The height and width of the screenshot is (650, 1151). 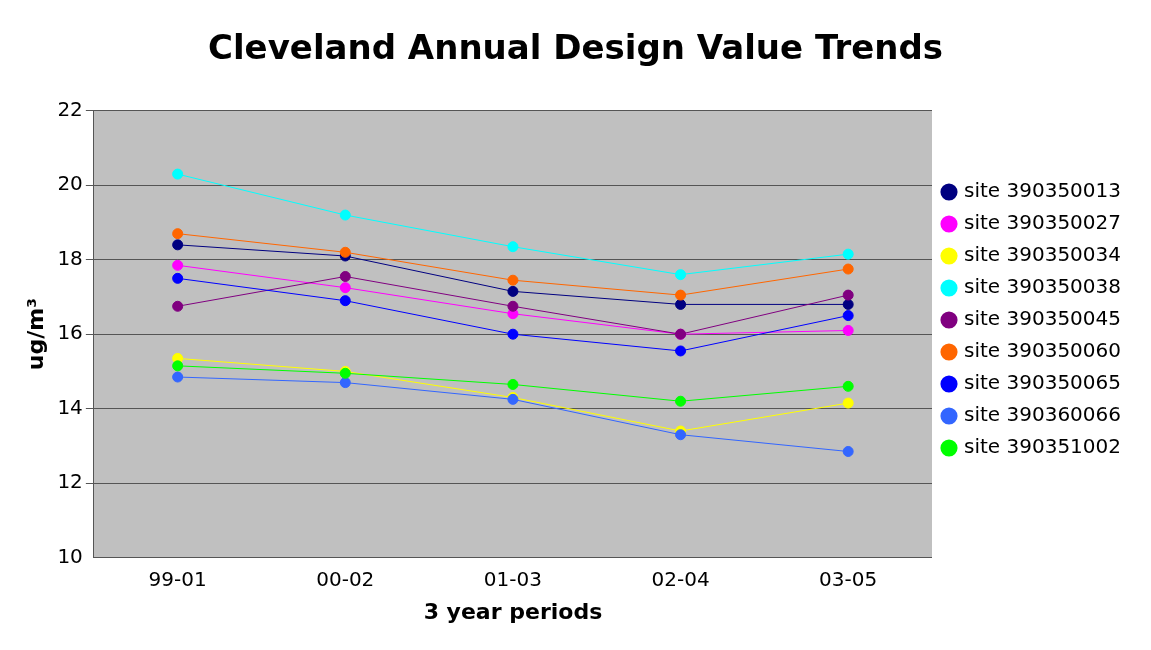 I want to click on legend-label: site 390360066, so click(x=1043, y=414).